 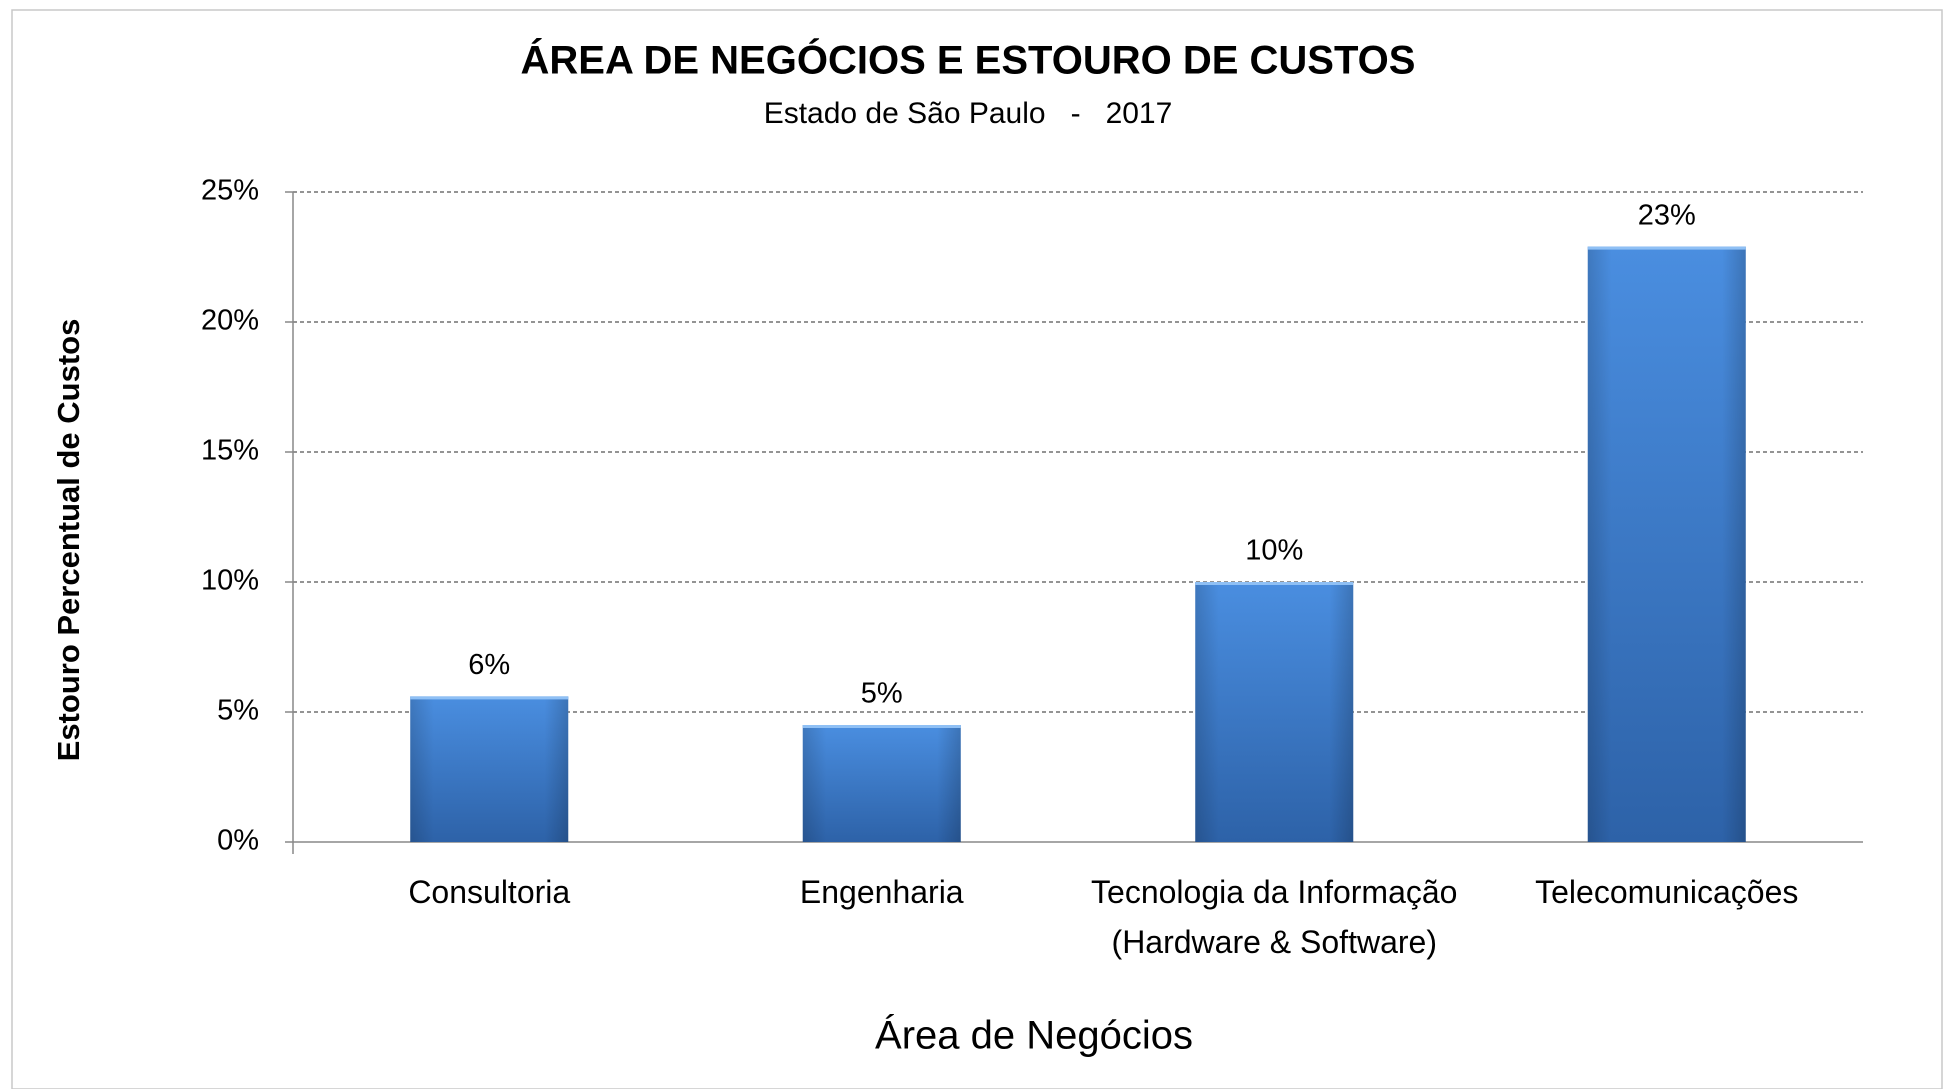 What do you see at coordinates (1667, 215) in the screenshot?
I see `data-label: 23%` at bounding box center [1667, 215].